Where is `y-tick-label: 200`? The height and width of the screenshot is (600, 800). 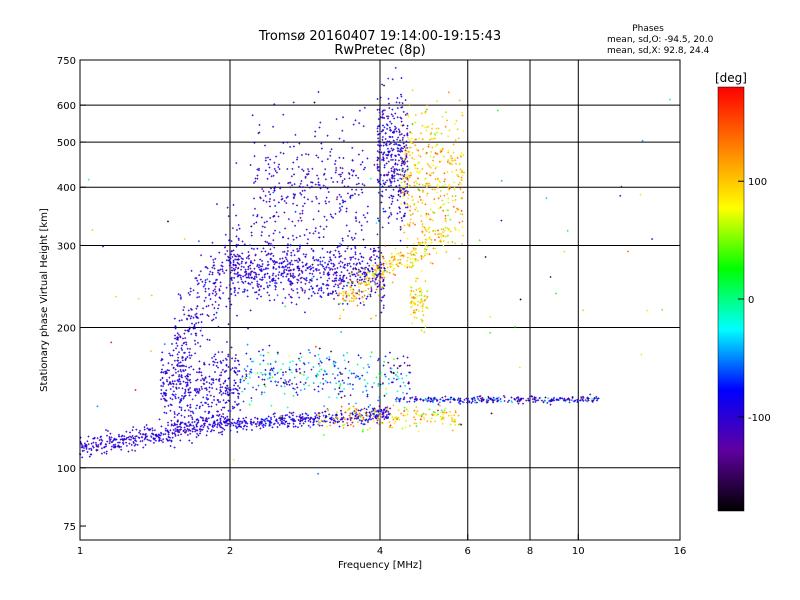
y-tick-label: 200 is located at coordinates (66, 329).